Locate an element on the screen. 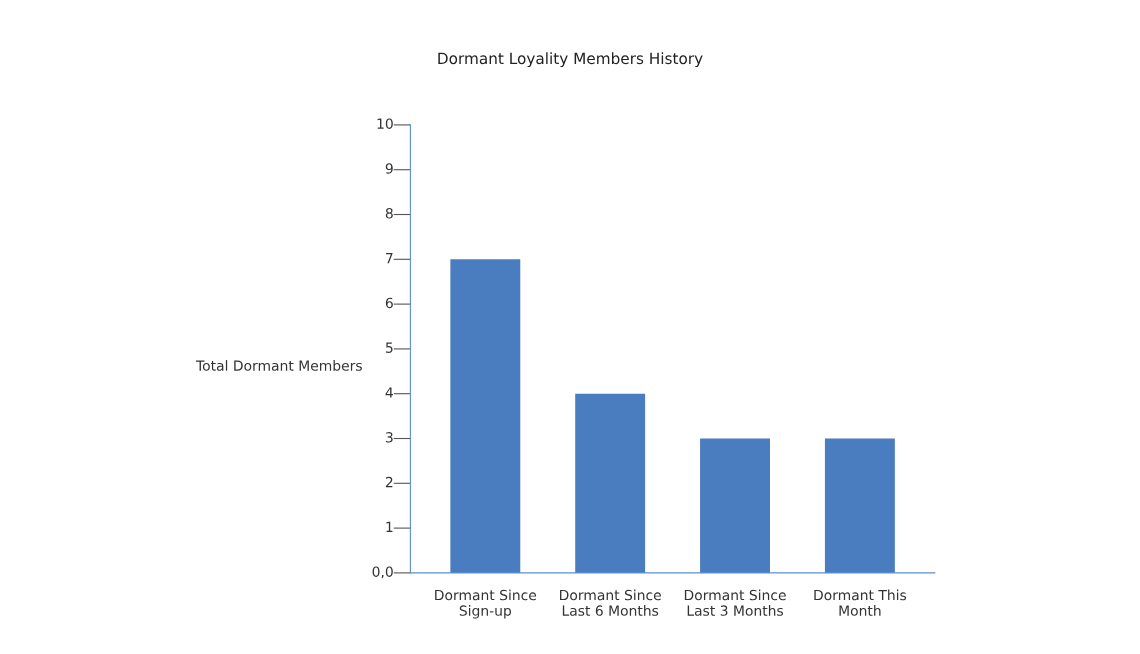 The width and height of the screenshot is (1140, 654). y-tick-label: 5 is located at coordinates (389, 347).